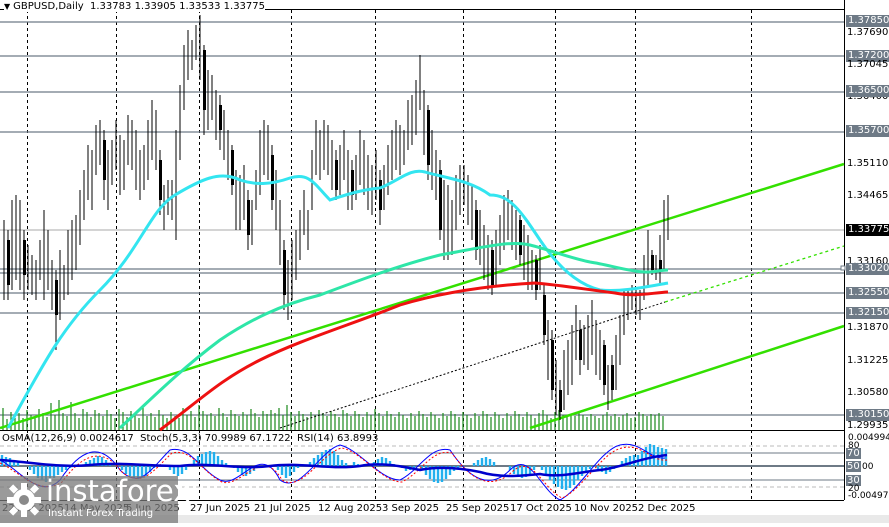 The height and width of the screenshot is (527, 889). What do you see at coordinates (868, 425) in the screenshot?
I see `price-tick: 1.29935` at bounding box center [868, 425].